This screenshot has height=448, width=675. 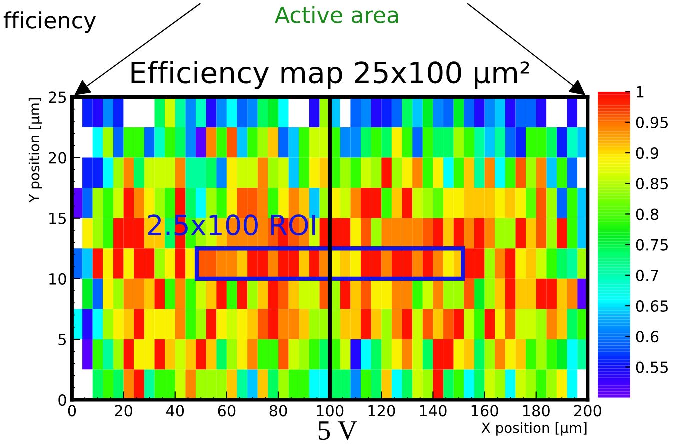 What do you see at coordinates (647, 337) in the screenshot?
I see `color-bar-label: 0.6` at bounding box center [647, 337].